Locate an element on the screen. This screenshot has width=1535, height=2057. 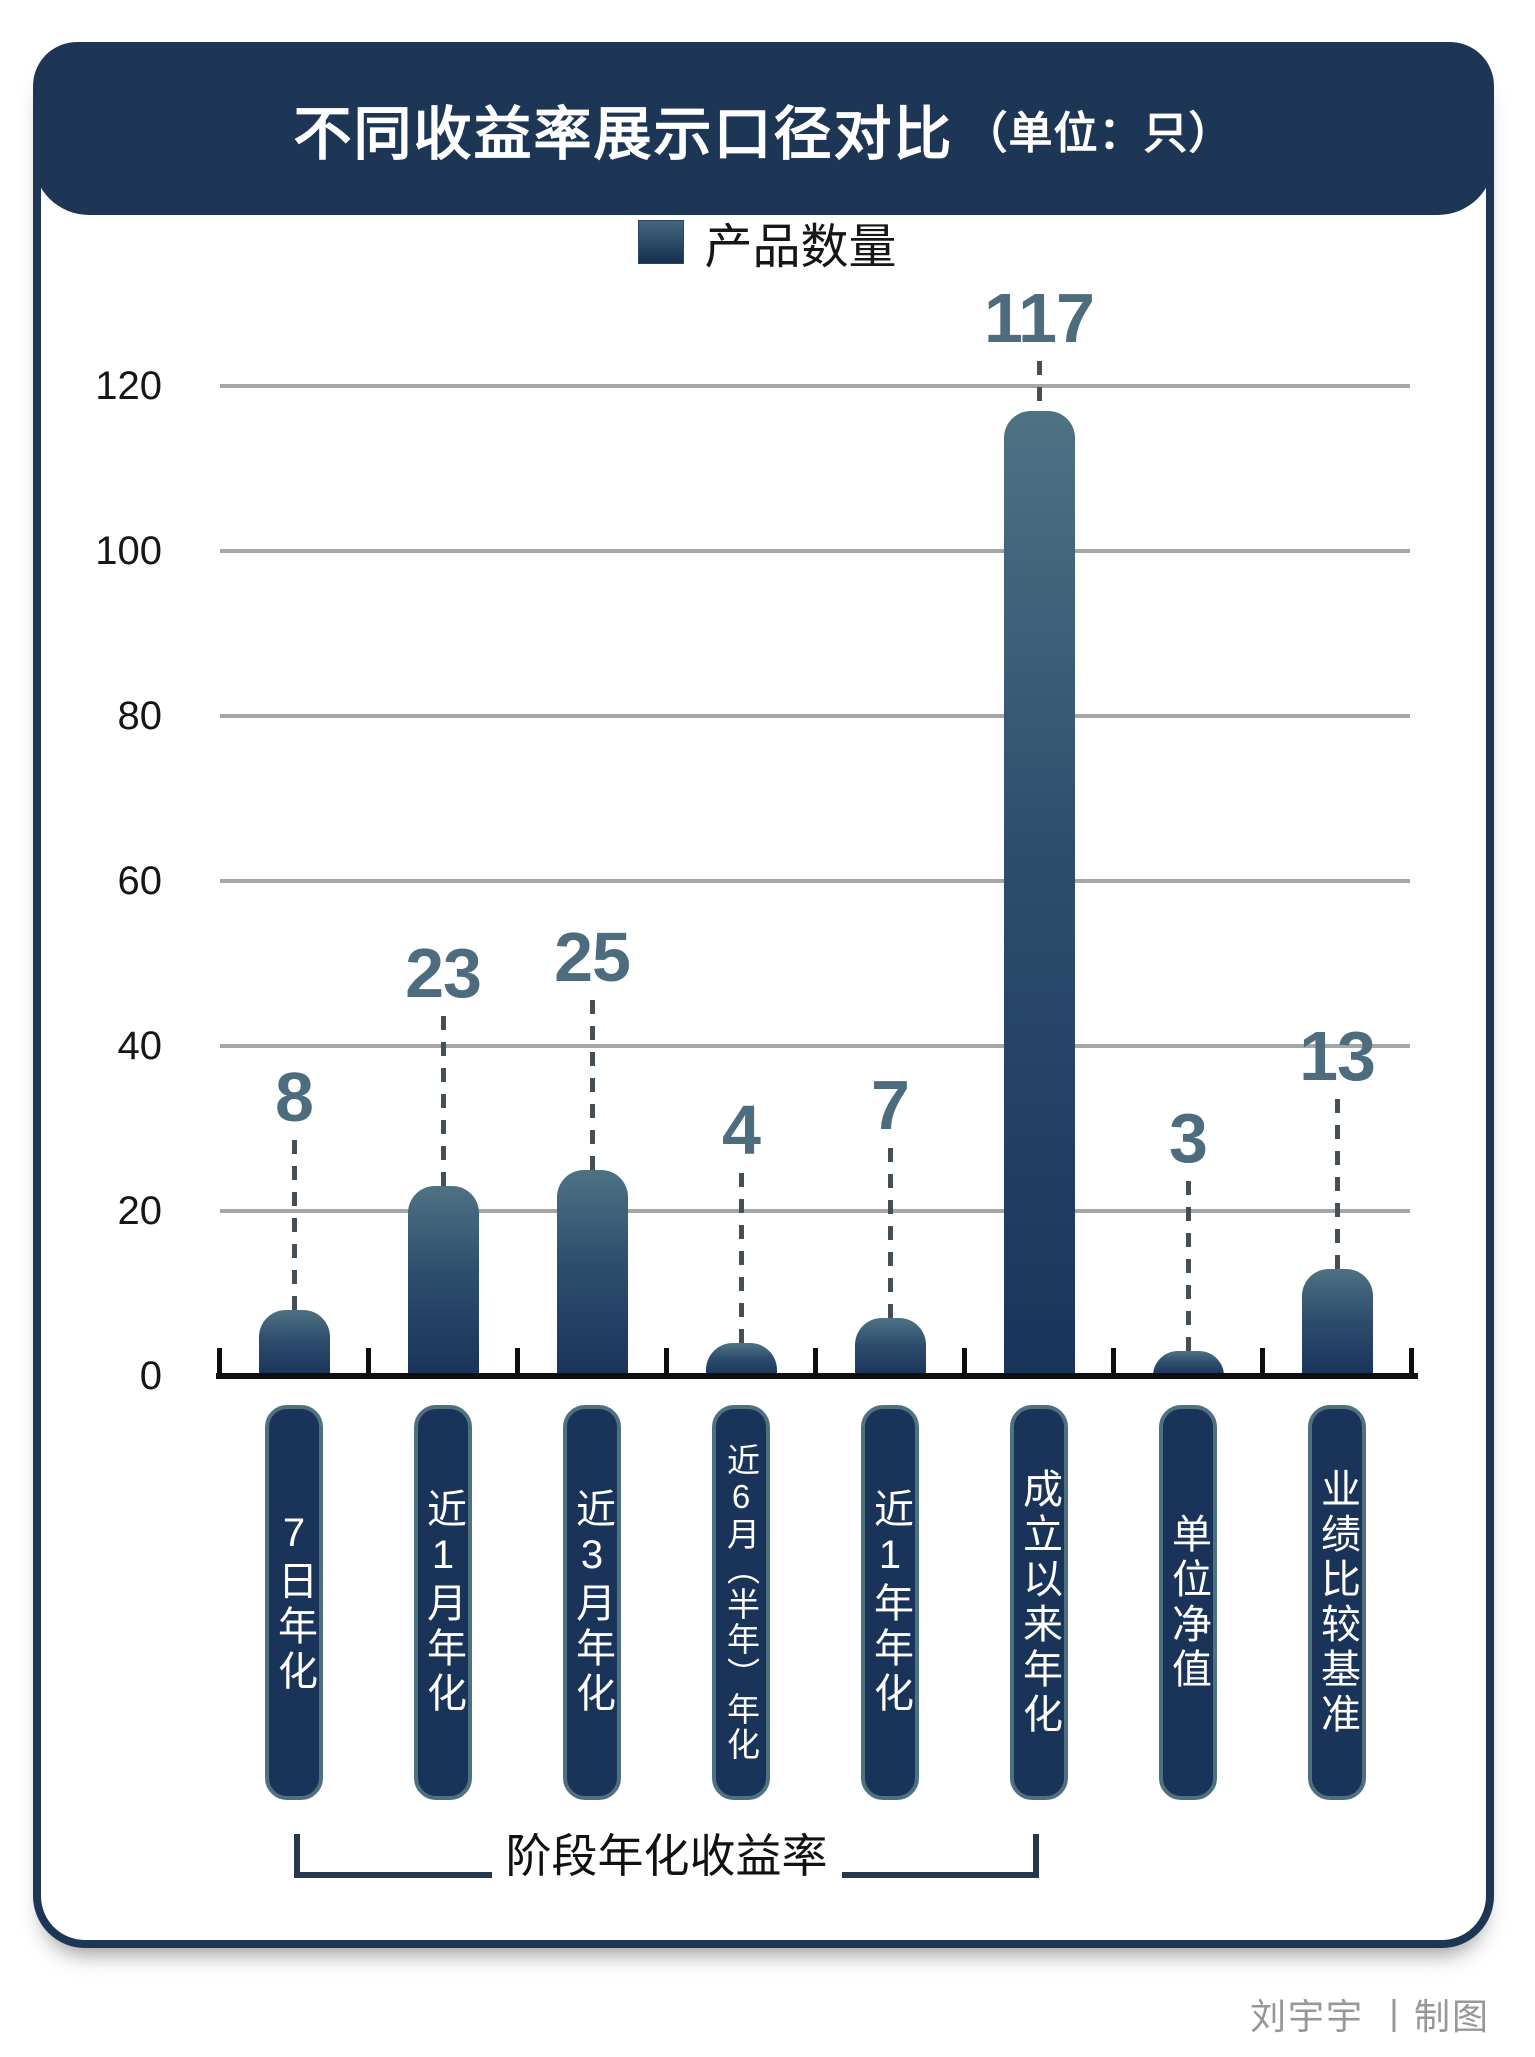
page-title: 不同收益率展示口径对比 is located at coordinates (623, 134).